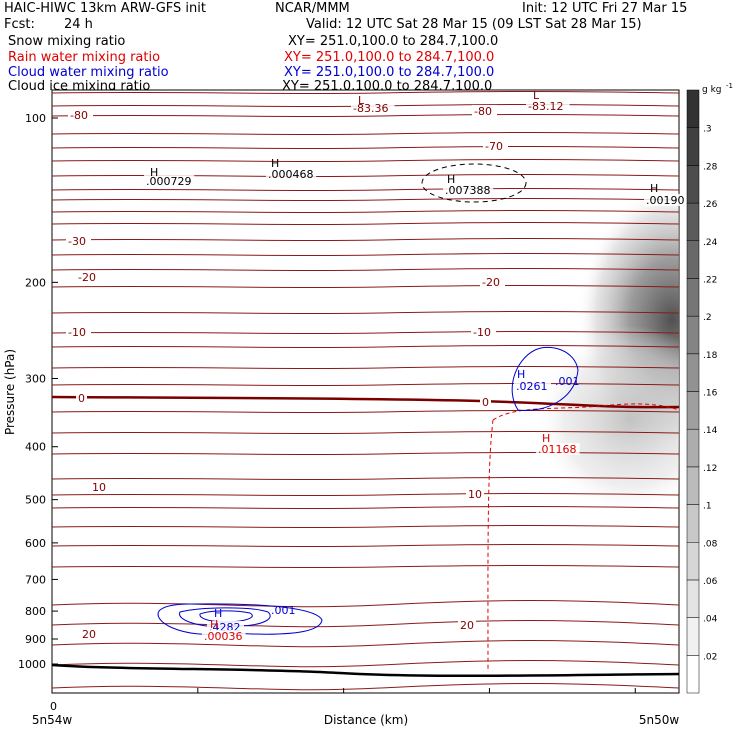 Image resolution: width=740 pixels, height=740 pixels. I want to click on temperature-label: -80, so click(483, 111).